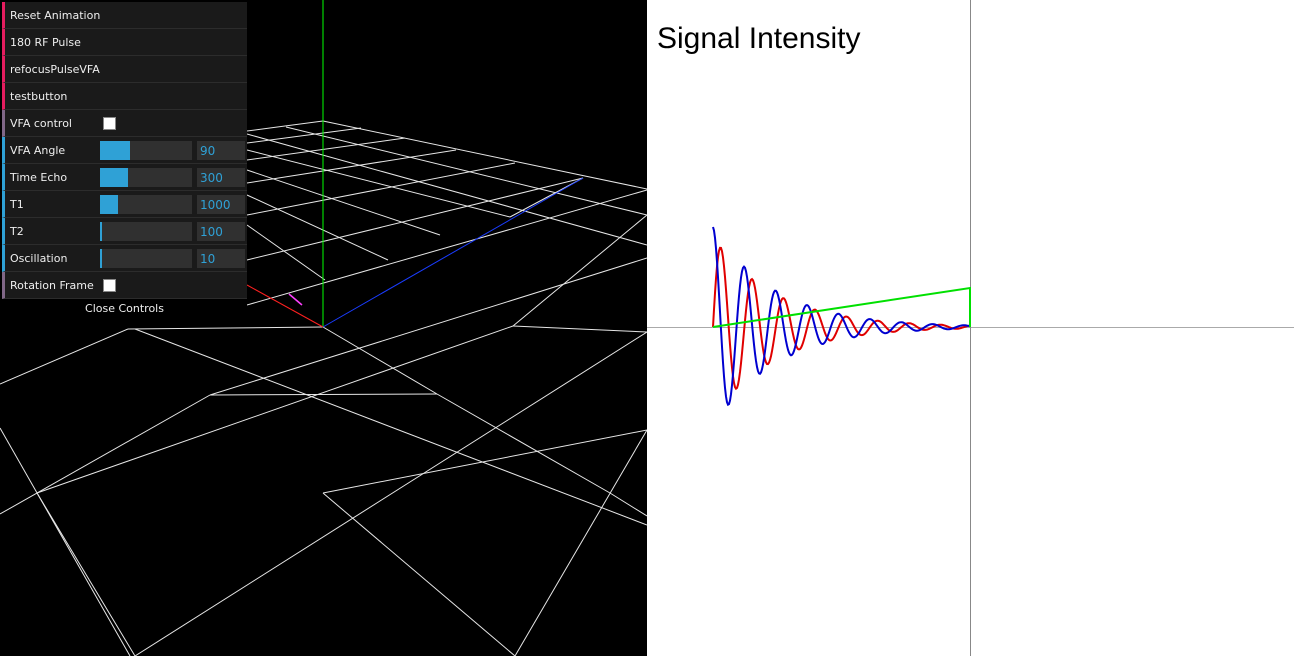 This screenshot has width=1294, height=656. Describe the element at coordinates (124, 96) in the screenshot. I see `testbutton-button: testbutton` at that location.